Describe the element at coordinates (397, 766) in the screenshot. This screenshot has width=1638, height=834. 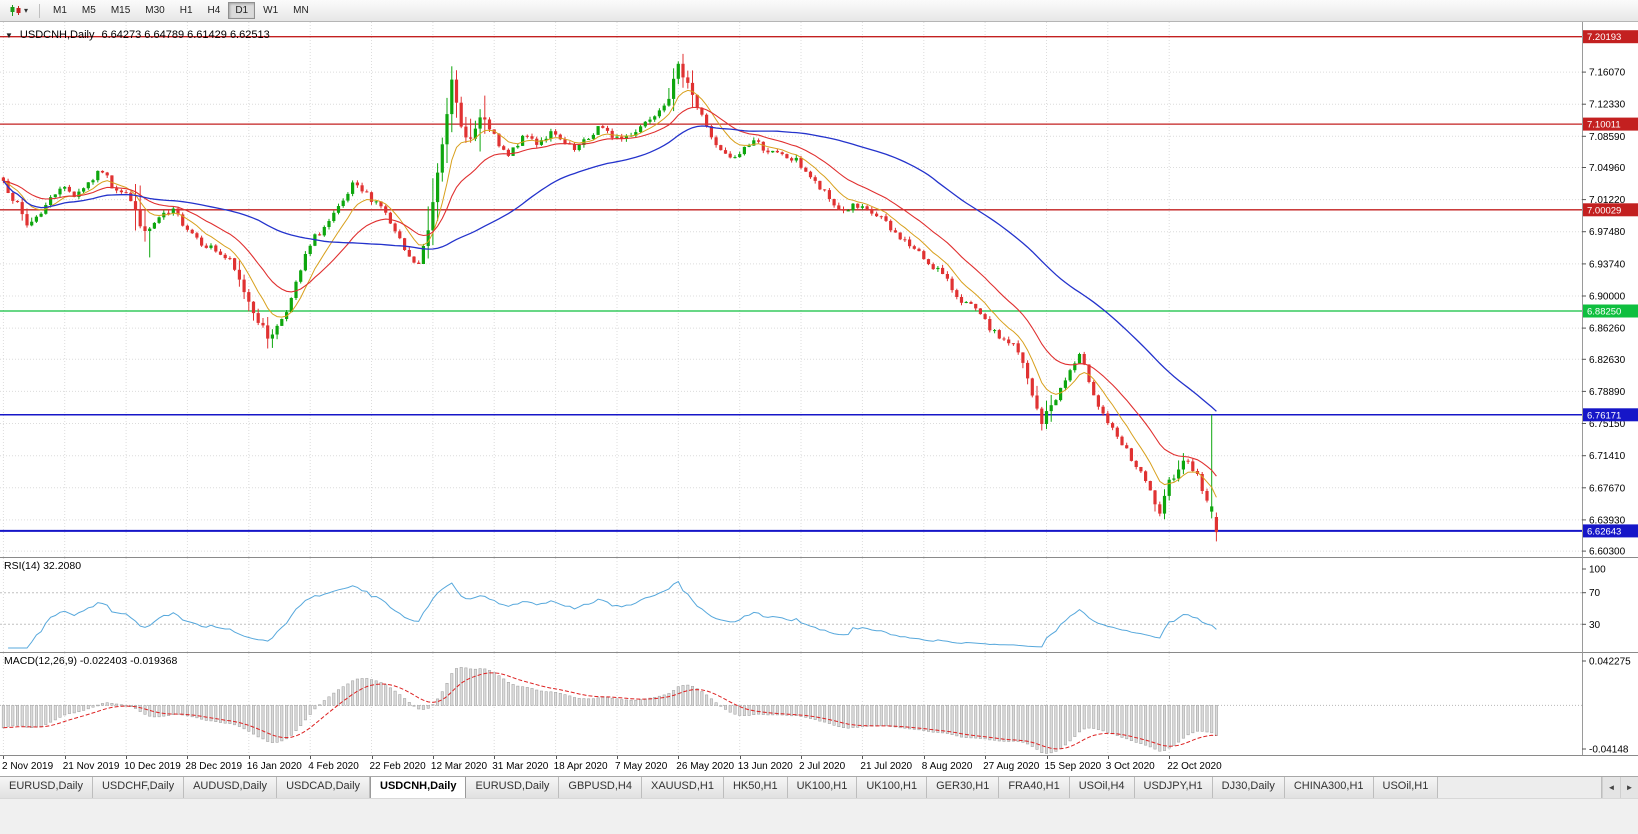
I see `date-label: 22 Feb 2020` at that location.